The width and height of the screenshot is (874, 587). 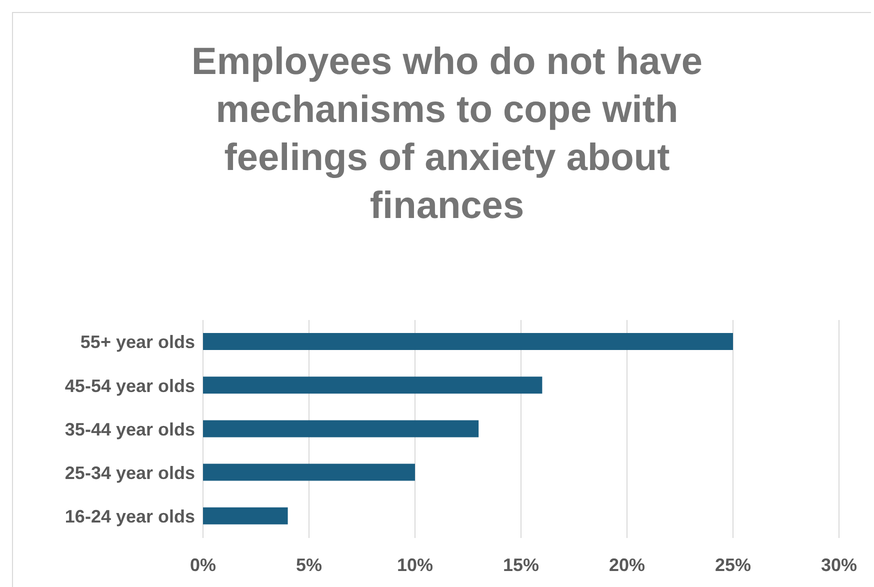 What do you see at coordinates (129, 472) in the screenshot?
I see `y-tick-label: 25-34 year olds` at bounding box center [129, 472].